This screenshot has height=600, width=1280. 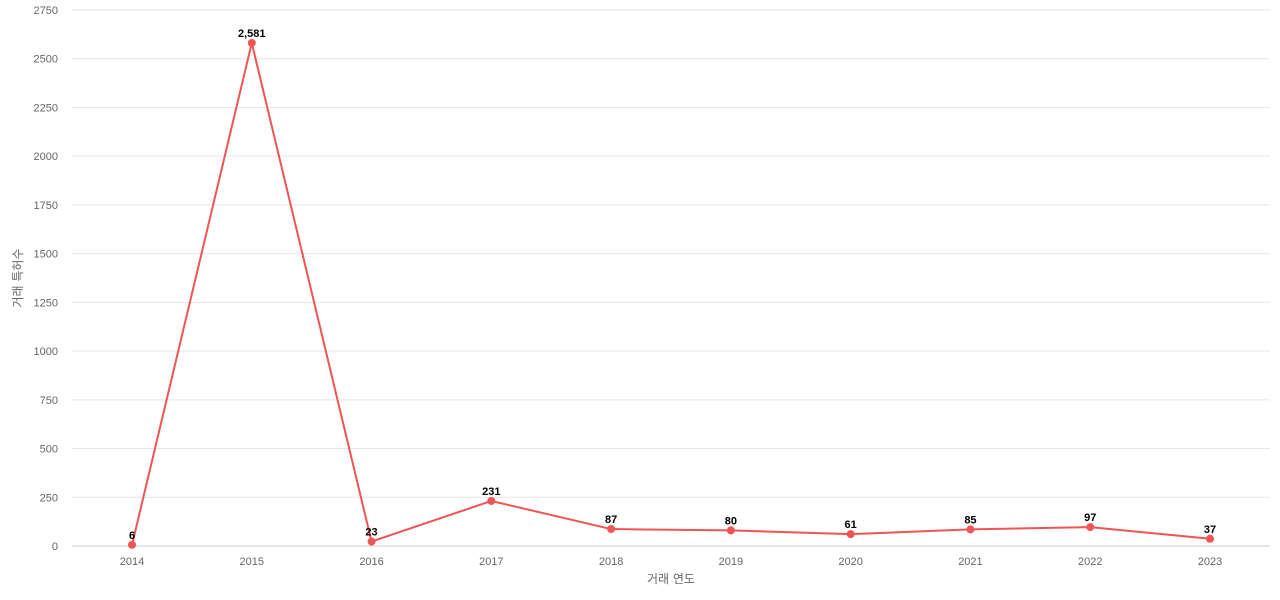 I want to click on data-label: 37, so click(x=1210, y=530).